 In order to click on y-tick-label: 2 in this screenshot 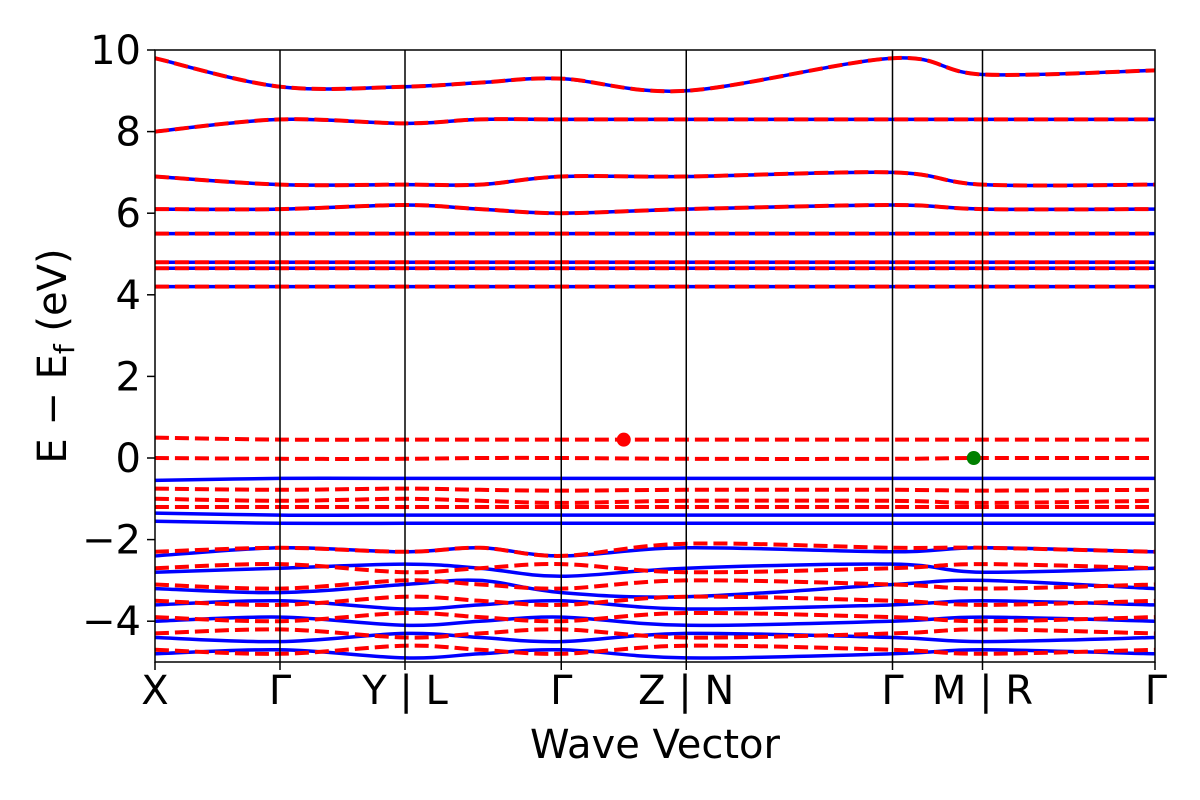, I will do `click(128, 377)`.